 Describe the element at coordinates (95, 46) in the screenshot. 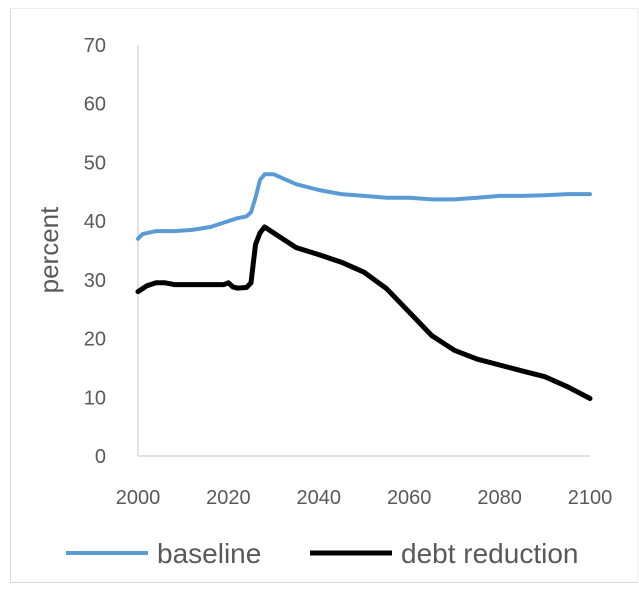

I see `y-tick-label: 70` at that location.